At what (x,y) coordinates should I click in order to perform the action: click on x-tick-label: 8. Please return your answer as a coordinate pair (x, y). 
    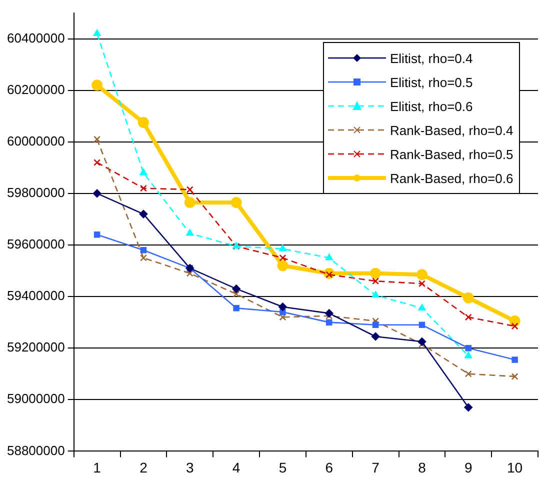
    Looking at the image, I should click on (422, 467).